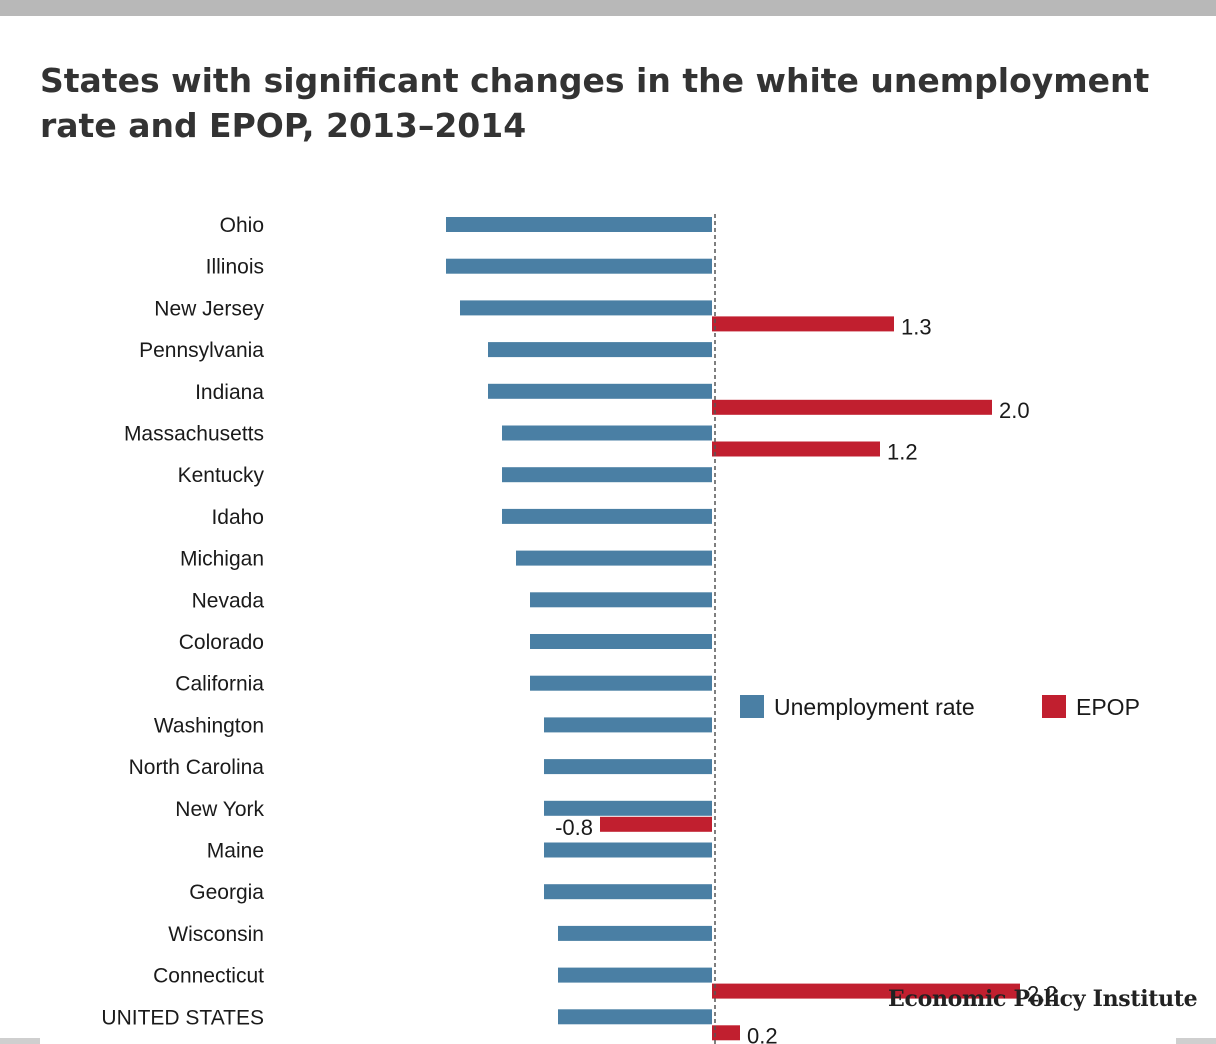 This screenshot has height=1044, width=1216. What do you see at coordinates (221, 475) in the screenshot?
I see `category-label: Kentucky` at bounding box center [221, 475].